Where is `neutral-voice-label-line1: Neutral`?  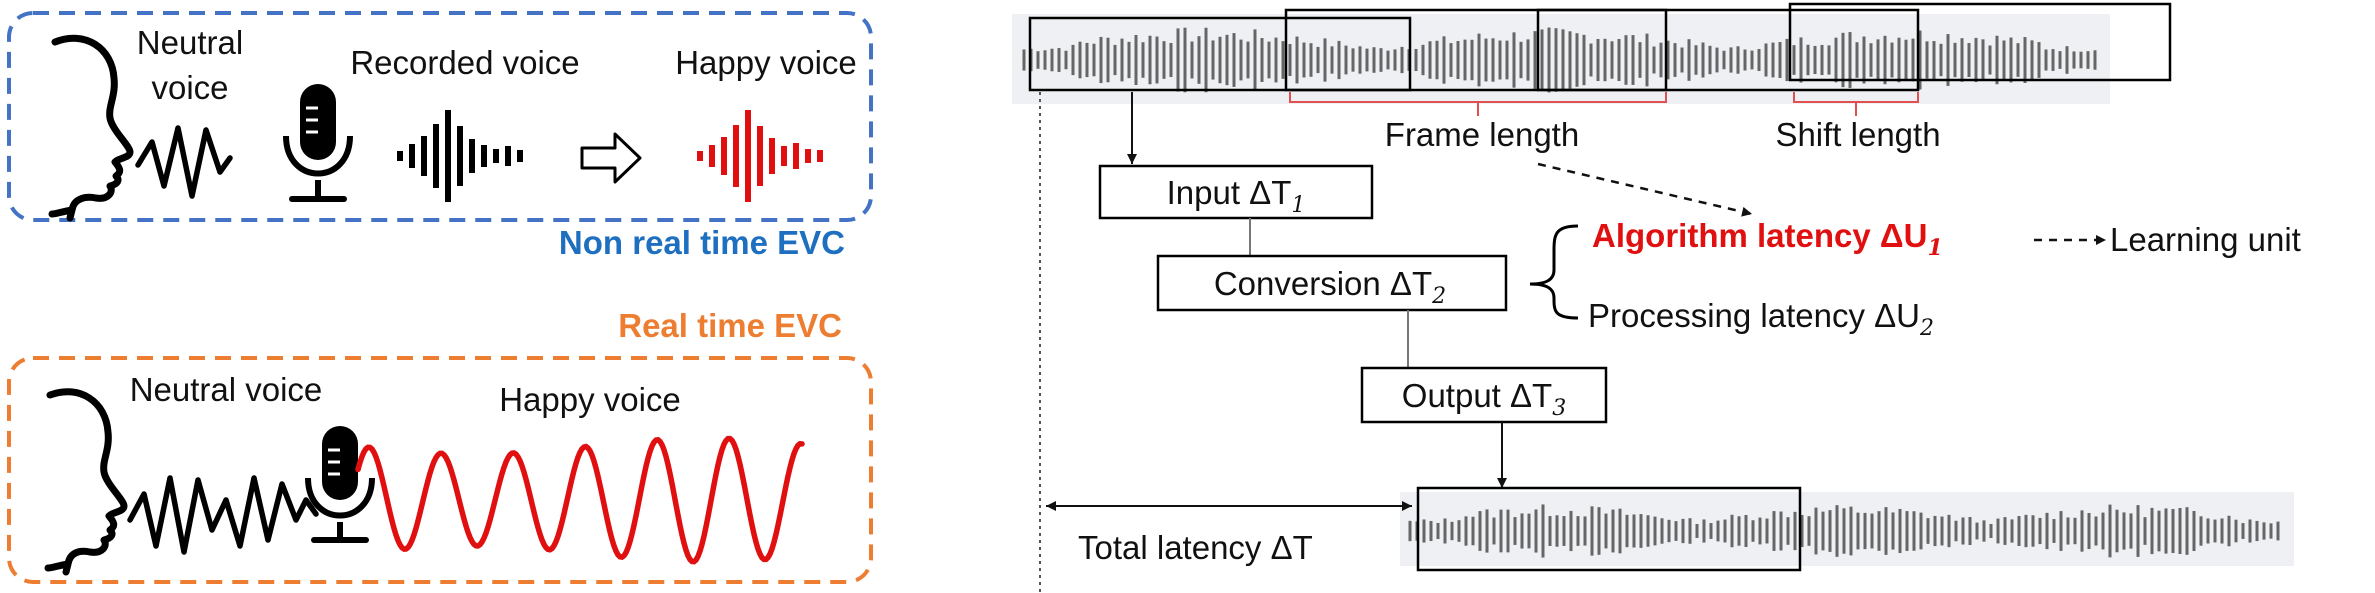 neutral-voice-label-line1: Neutral is located at coordinates (190, 42).